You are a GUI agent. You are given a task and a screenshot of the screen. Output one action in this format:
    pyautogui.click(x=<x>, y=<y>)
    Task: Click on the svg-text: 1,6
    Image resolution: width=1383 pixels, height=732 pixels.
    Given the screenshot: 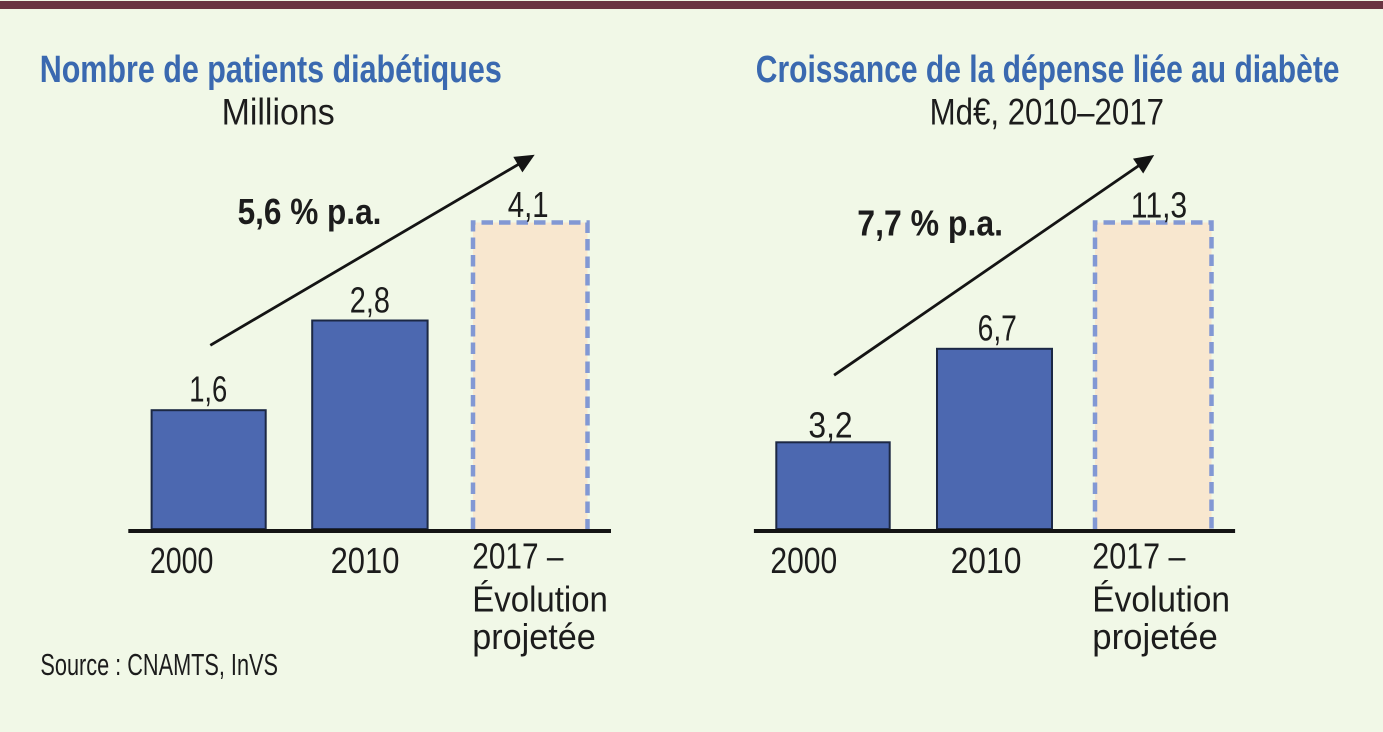 What is the action you would take?
    pyautogui.click(x=208, y=389)
    